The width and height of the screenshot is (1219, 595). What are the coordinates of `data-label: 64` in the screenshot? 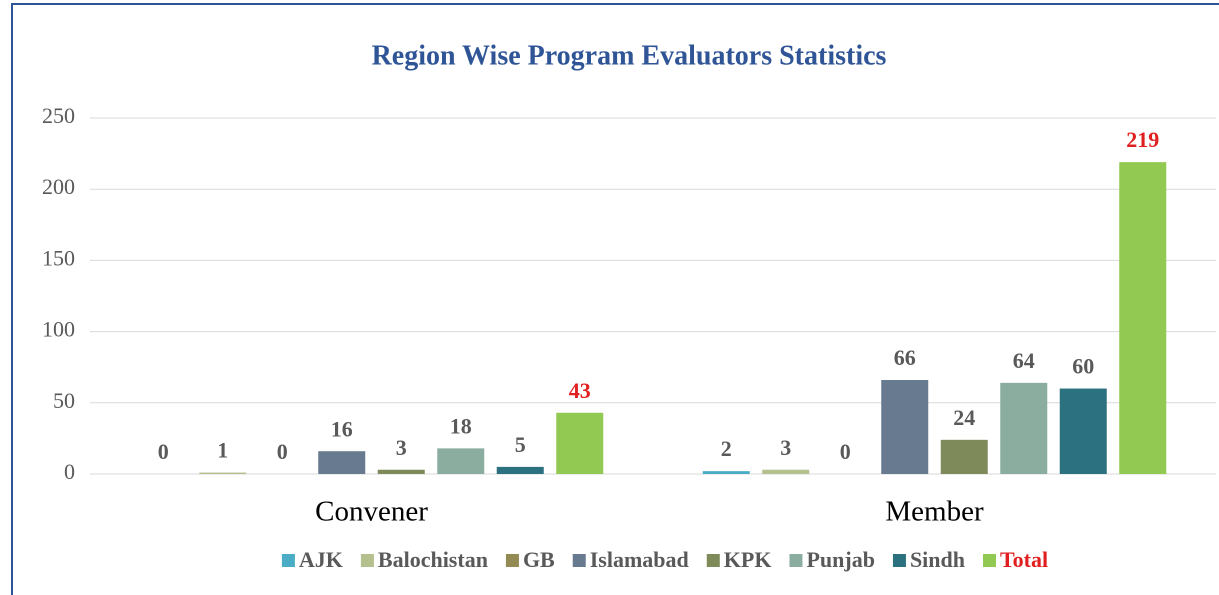 It's located at (1024, 360).